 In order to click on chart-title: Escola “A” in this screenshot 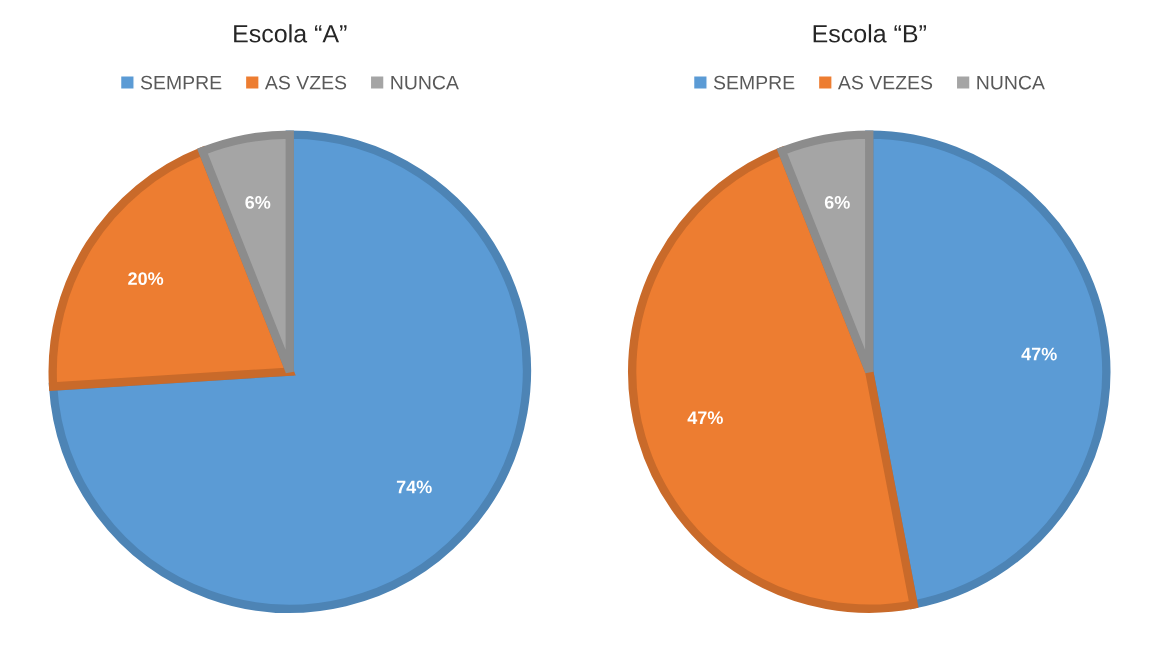, I will do `click(290, 33)`.